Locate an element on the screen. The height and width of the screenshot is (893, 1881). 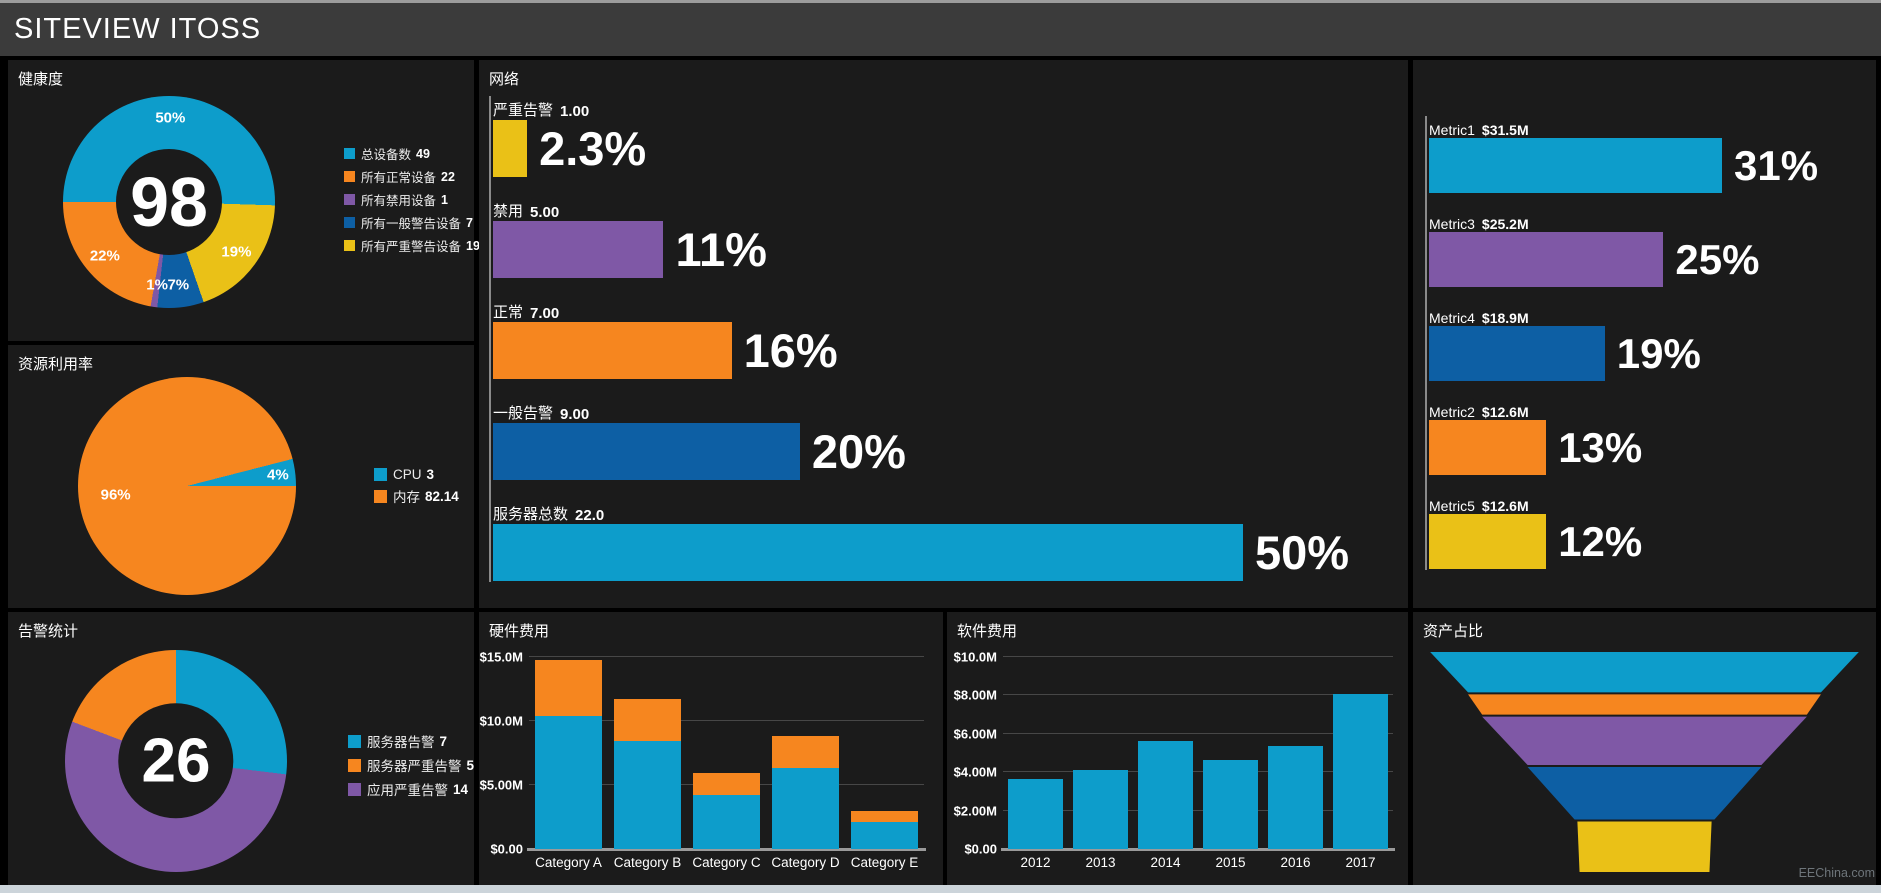
bar-2015 is located at coordinates (1230, 804).